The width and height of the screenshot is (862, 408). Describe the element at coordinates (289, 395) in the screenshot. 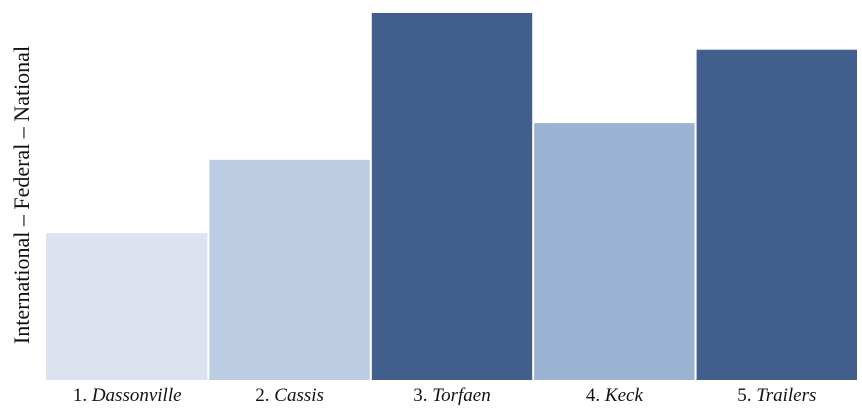

I see `x-tick-label: 2. Cassis` at that location.